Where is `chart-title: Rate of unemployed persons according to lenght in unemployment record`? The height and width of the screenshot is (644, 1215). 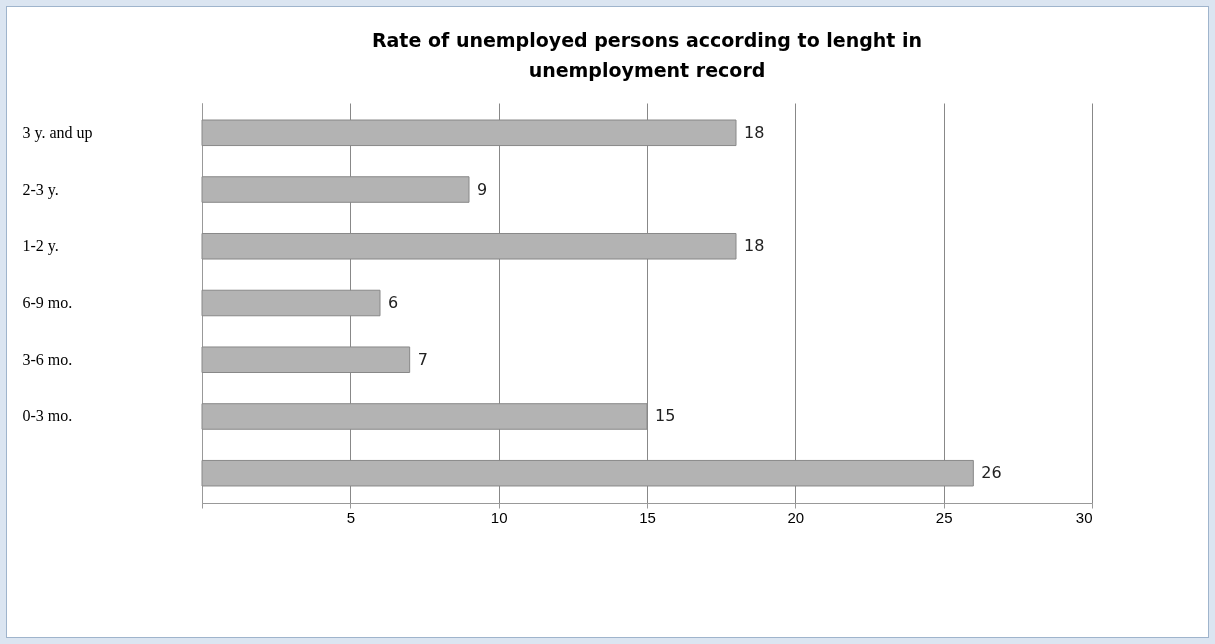
chart-title: Rate of unemployed persons according to lenght in unemployment record is located at coordinates (647, 55).